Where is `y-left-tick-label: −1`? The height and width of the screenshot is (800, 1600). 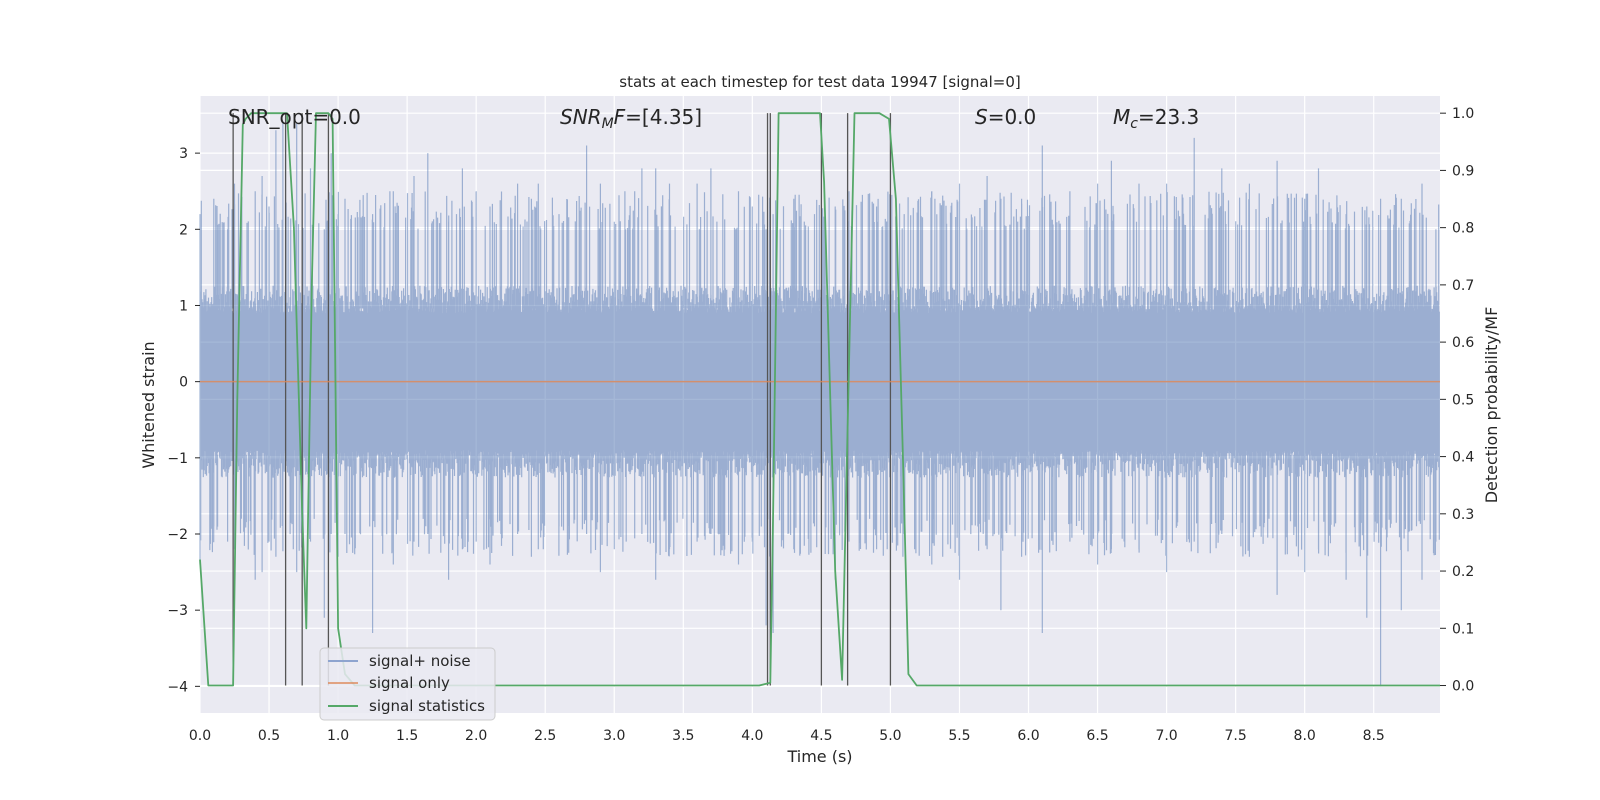
y-left-tick-label: −1 is located at coordinates (177, 459).